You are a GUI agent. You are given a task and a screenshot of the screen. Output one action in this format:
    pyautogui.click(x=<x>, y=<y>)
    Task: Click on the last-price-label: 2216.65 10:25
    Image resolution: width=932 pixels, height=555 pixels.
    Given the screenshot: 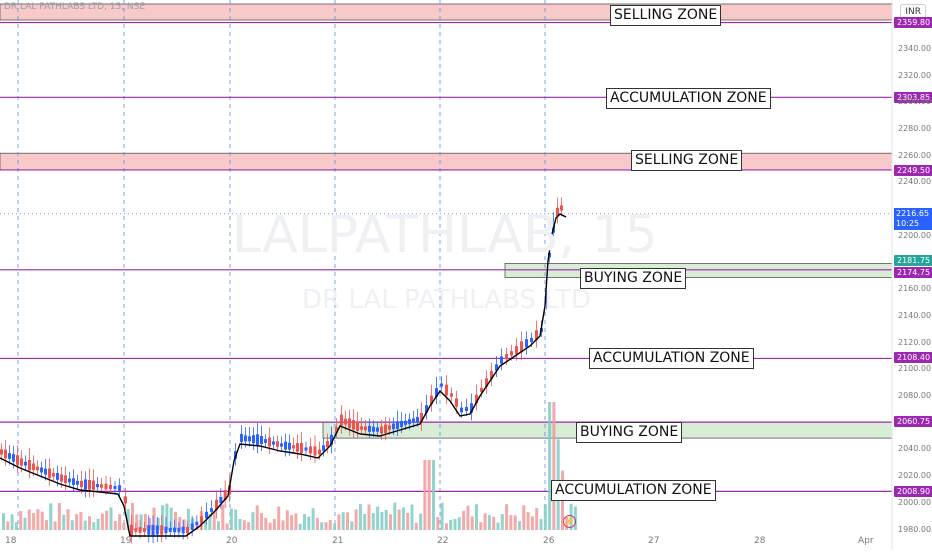 What is the action you would take?
    pyautogui.click(x=913, y=219)
    